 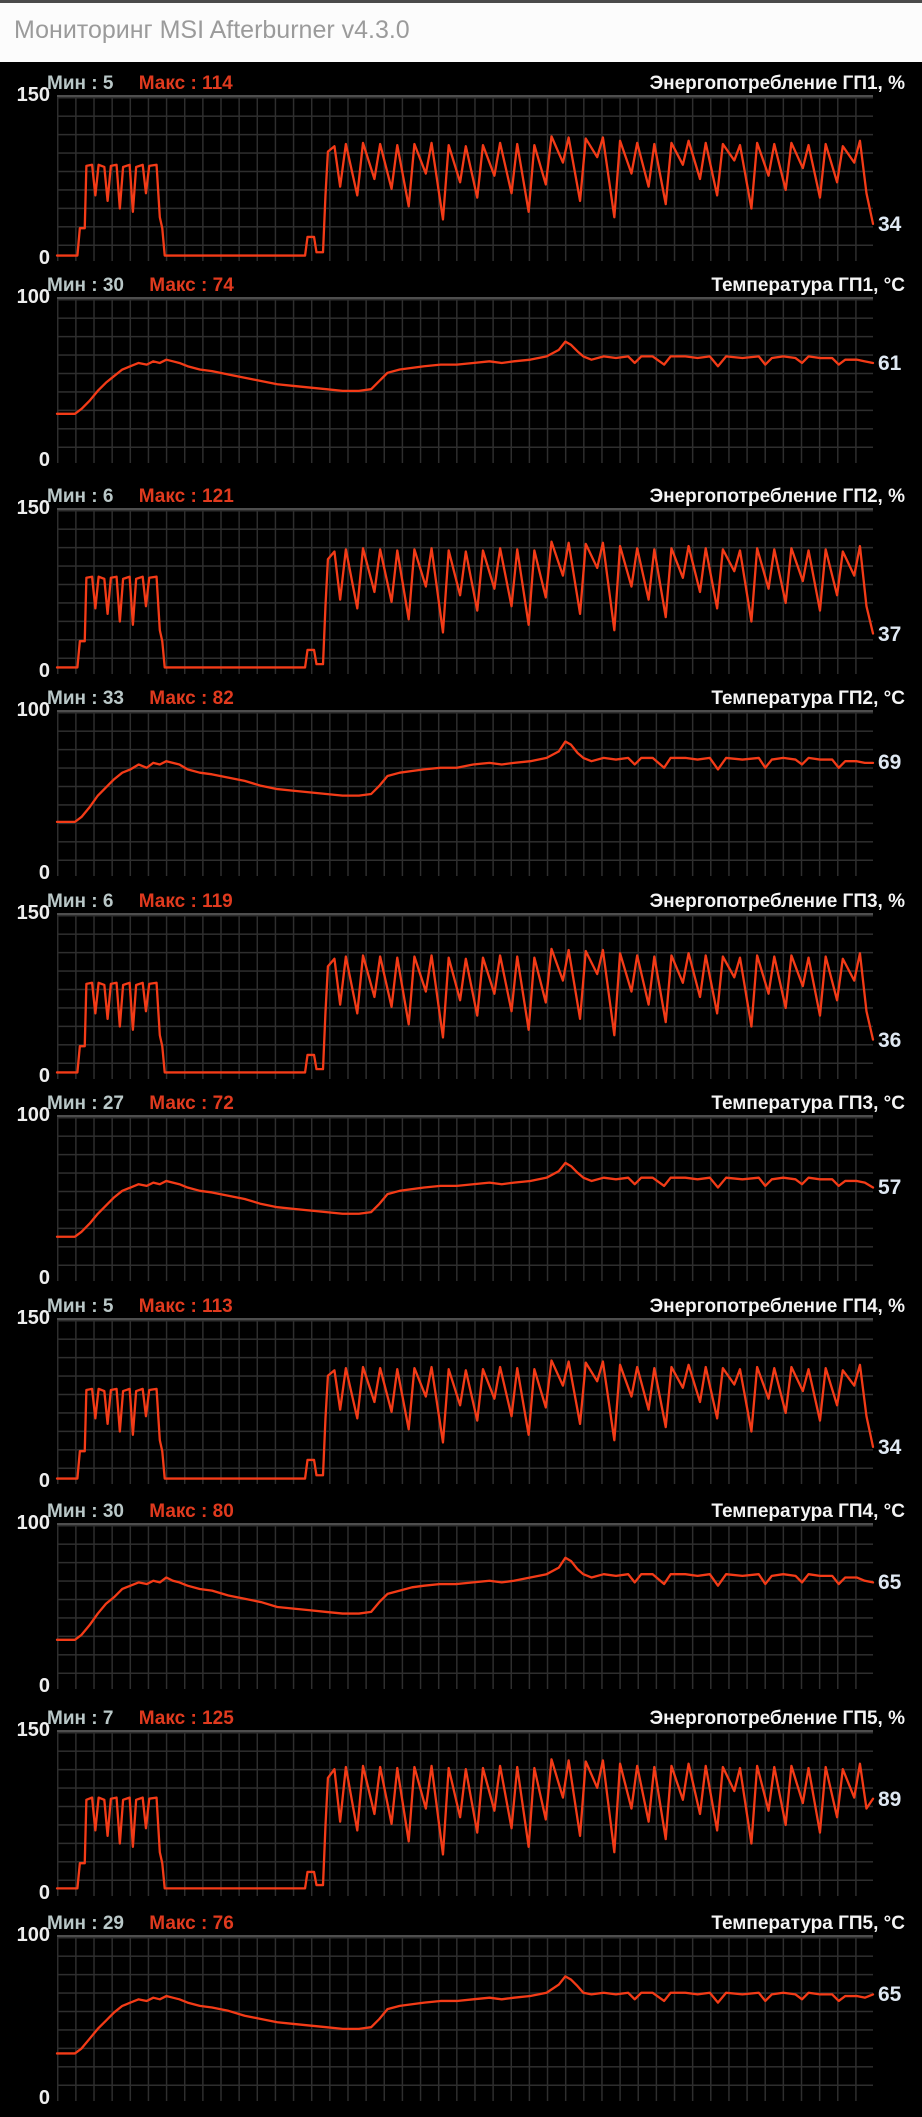 What do you see at coordinates (80, 1718) in the screenshot?
I see `stat-min-label: Мин : 7` at bounding box center [80, 1718].